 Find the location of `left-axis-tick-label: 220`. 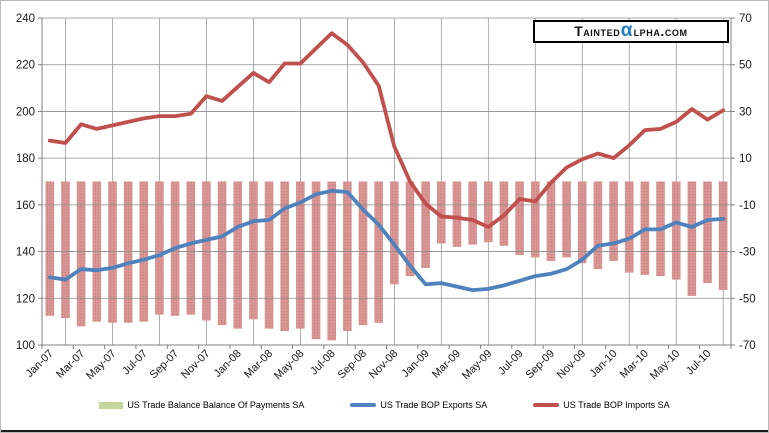

left-axis-tick-label: 220 is located at coordinates (25, 66).